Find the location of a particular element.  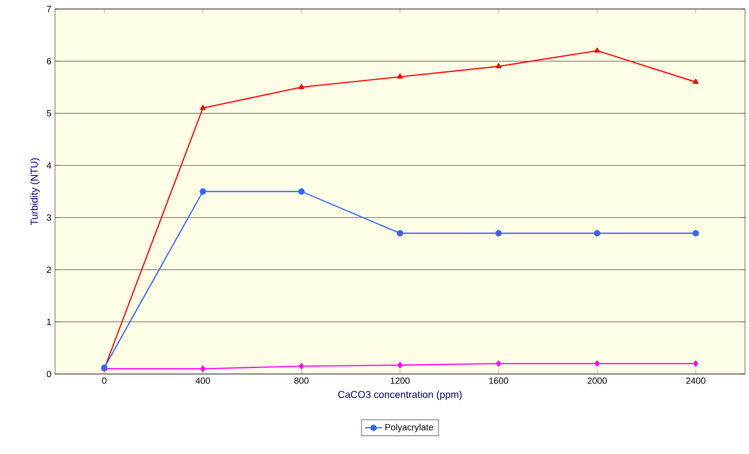

y-tick-label: 4 is located at coordinates (49, 165).